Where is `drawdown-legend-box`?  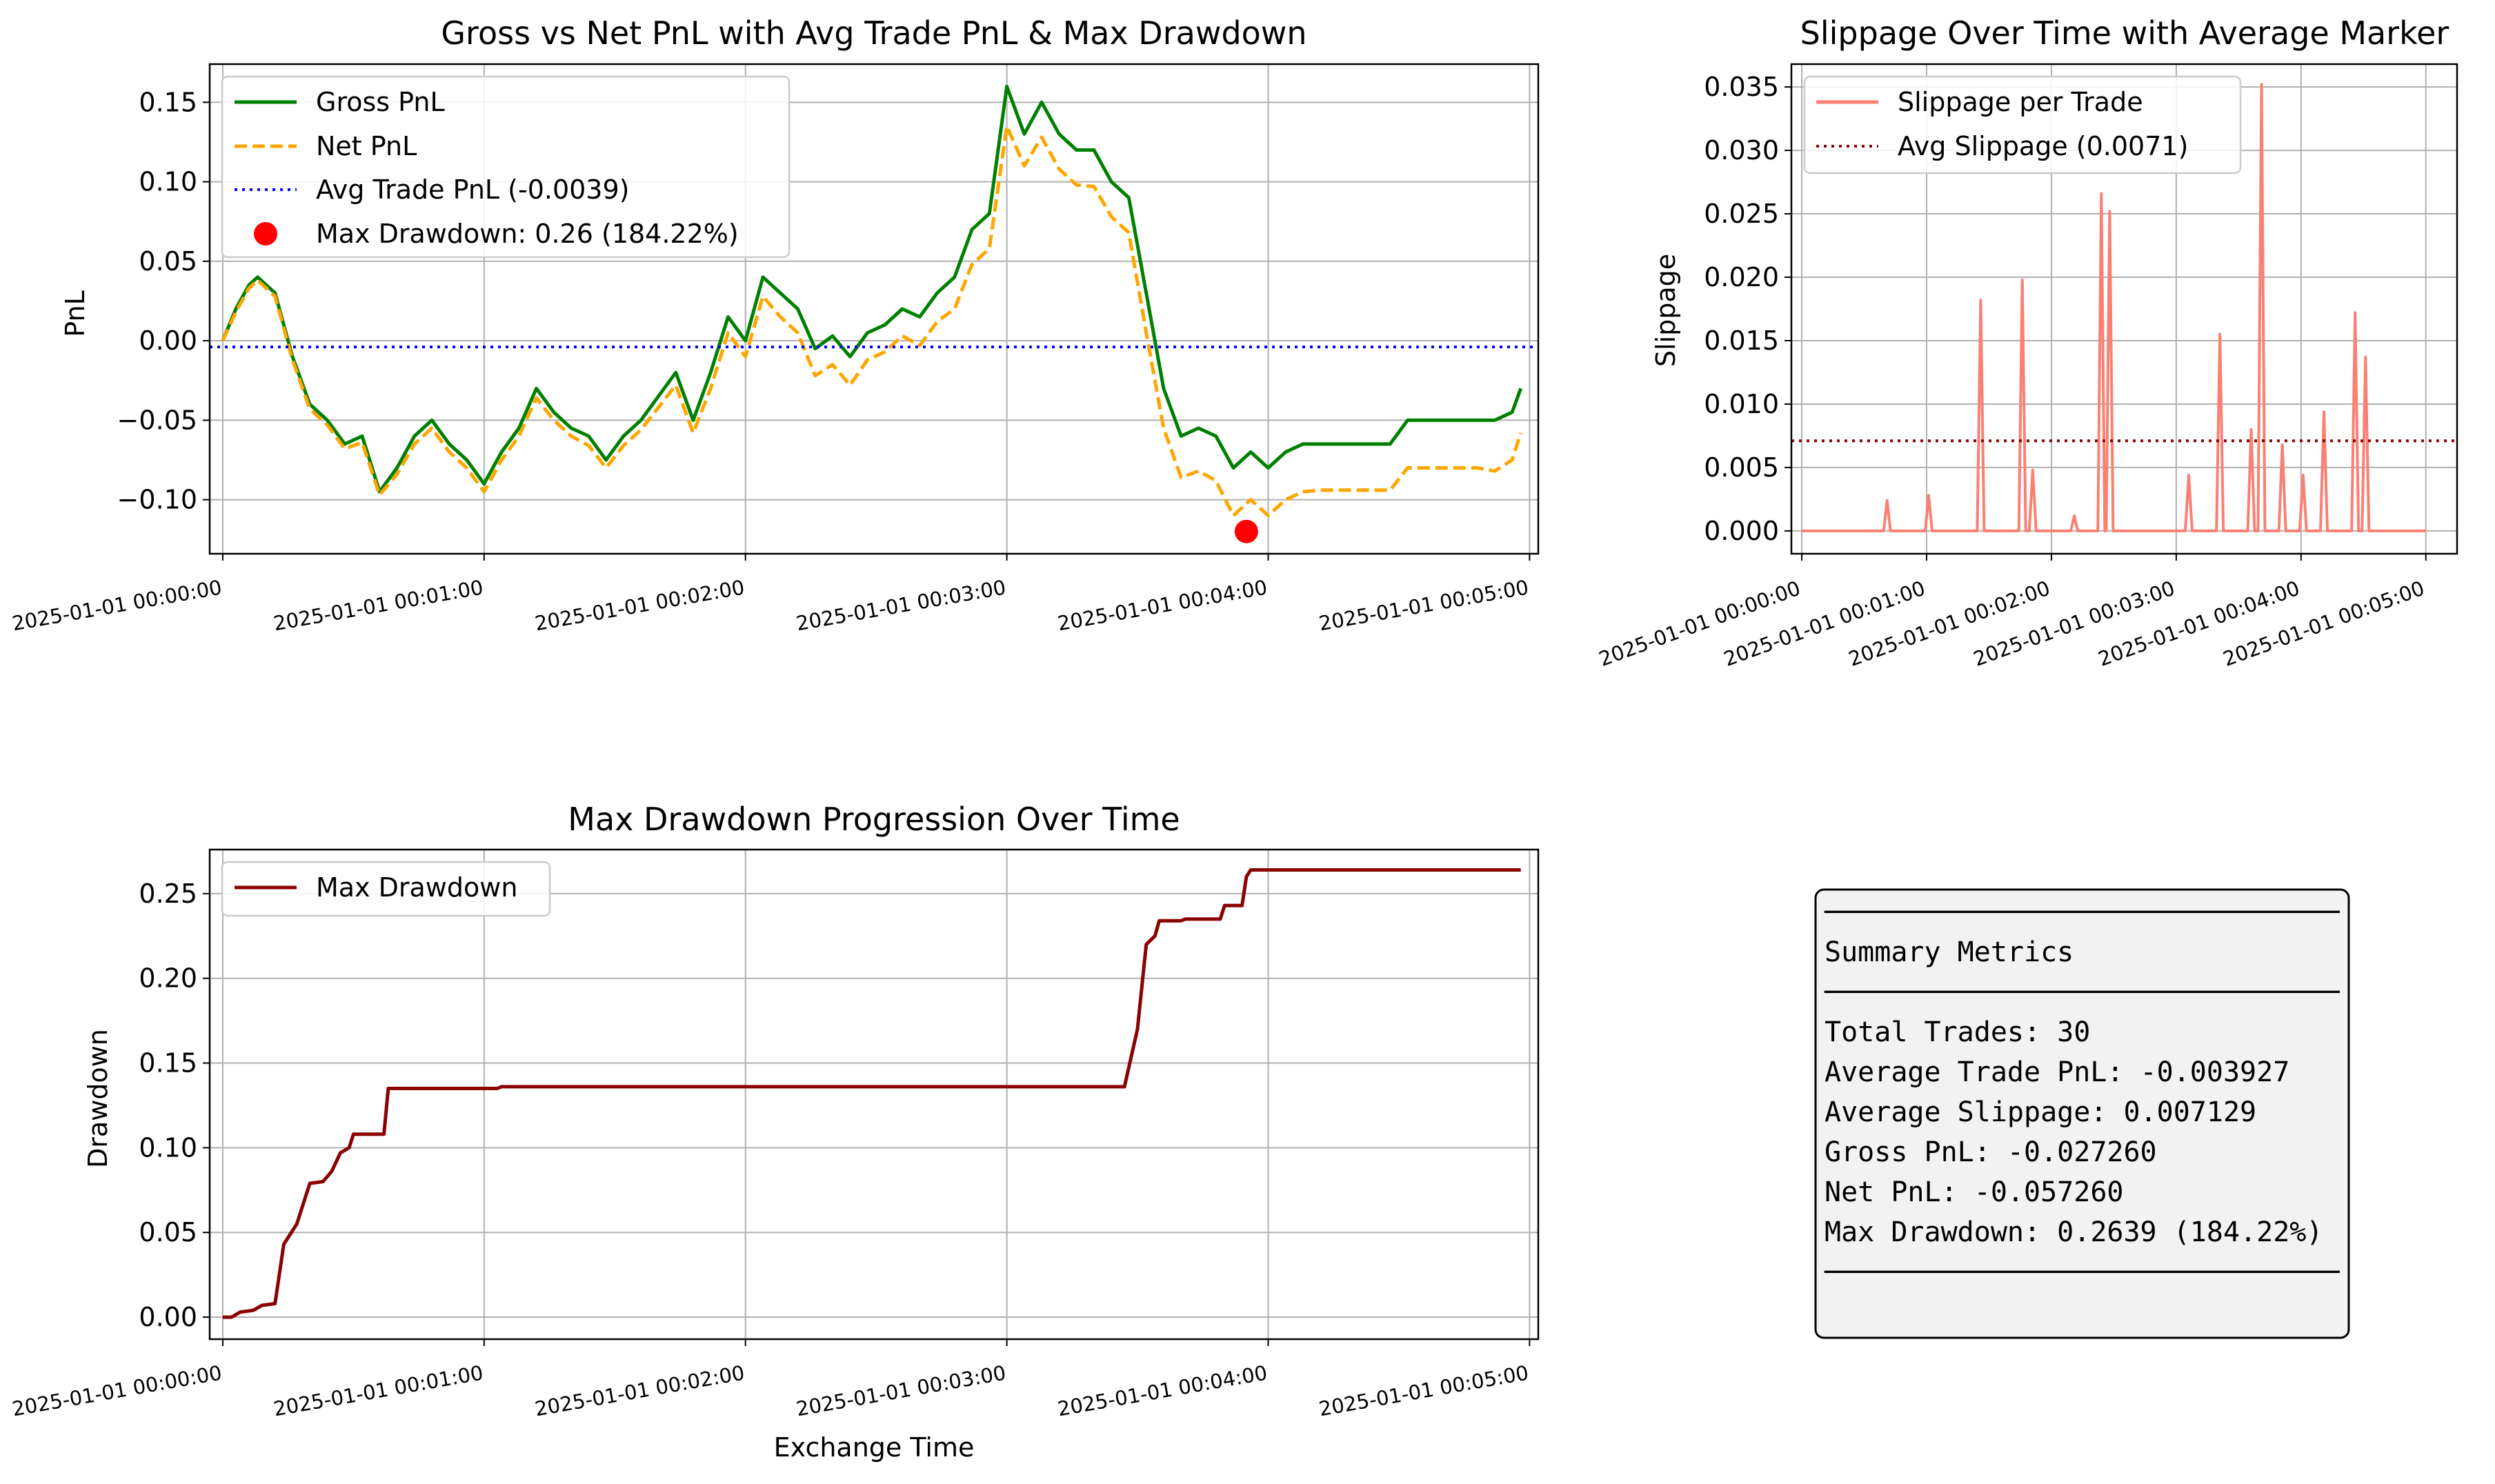
drawdown-legend-box is located at coordinates (386, 889).